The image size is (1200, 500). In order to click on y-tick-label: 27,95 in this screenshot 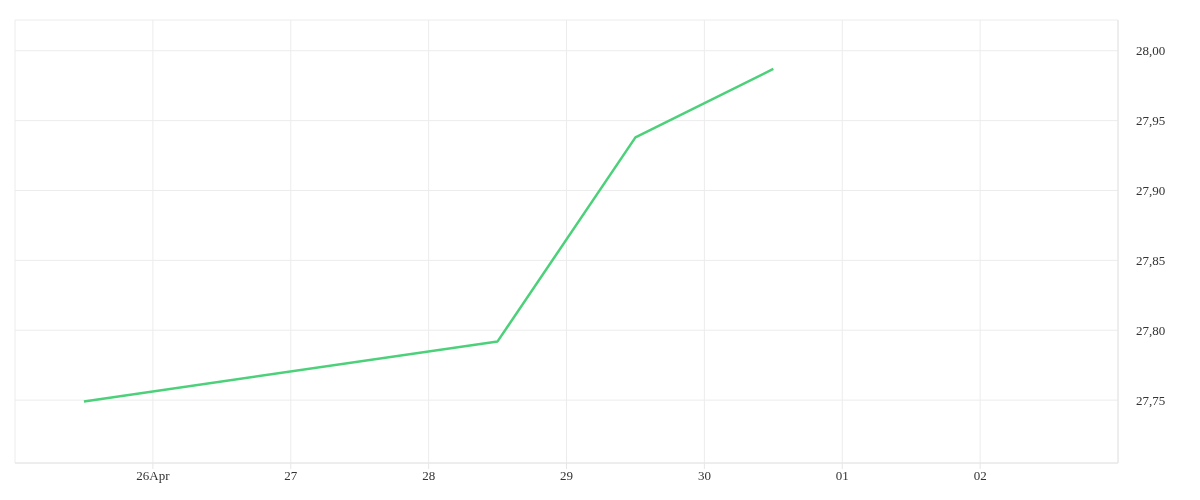, I will do `click(1151, 121)`.